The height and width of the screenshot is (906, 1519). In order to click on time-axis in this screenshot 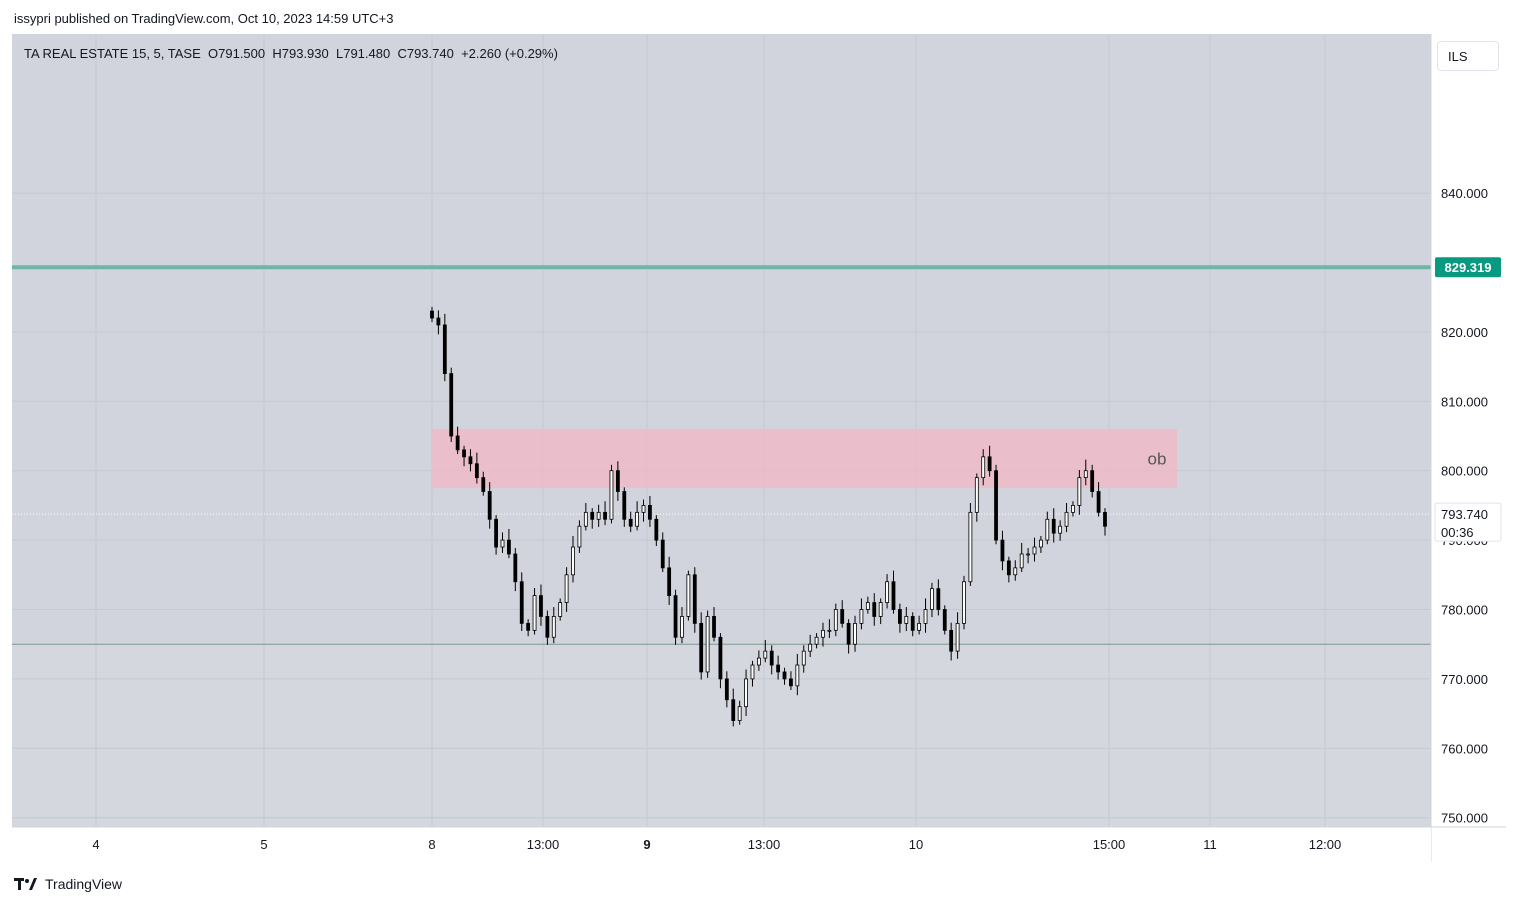, I will do `click(721, 844)`.